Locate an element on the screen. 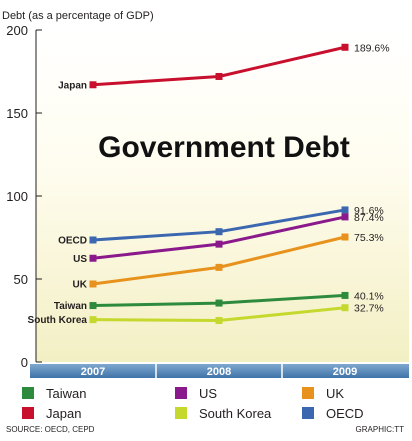  legend-label: US is located at coordinates (208, 393).